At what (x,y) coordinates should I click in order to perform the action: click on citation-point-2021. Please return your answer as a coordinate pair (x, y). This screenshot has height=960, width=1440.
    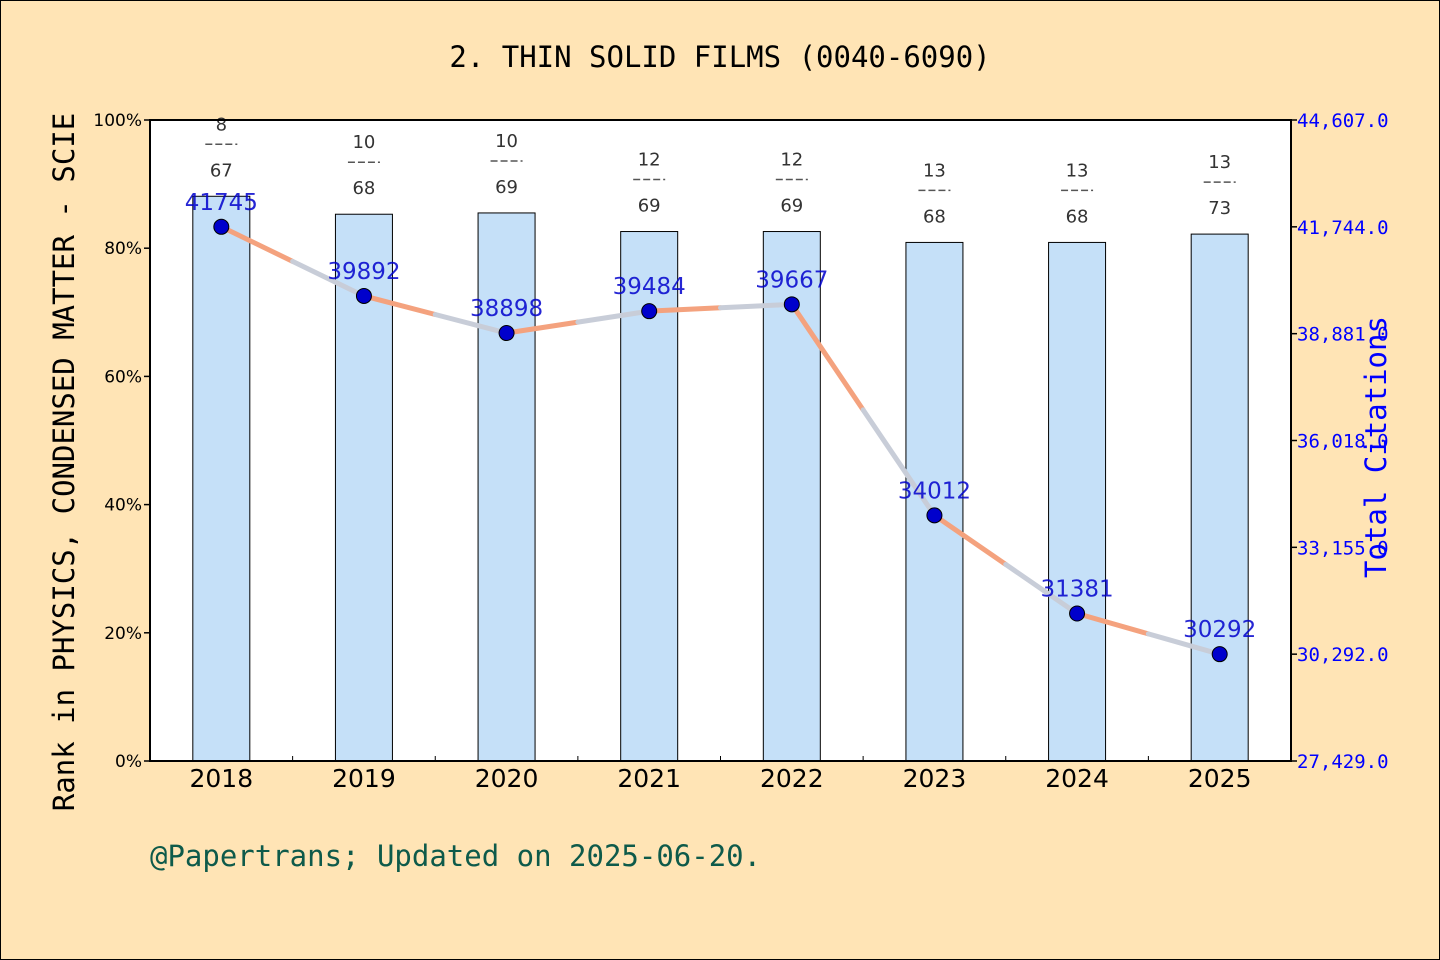
    Looking at the image, I should click on (649, 311).